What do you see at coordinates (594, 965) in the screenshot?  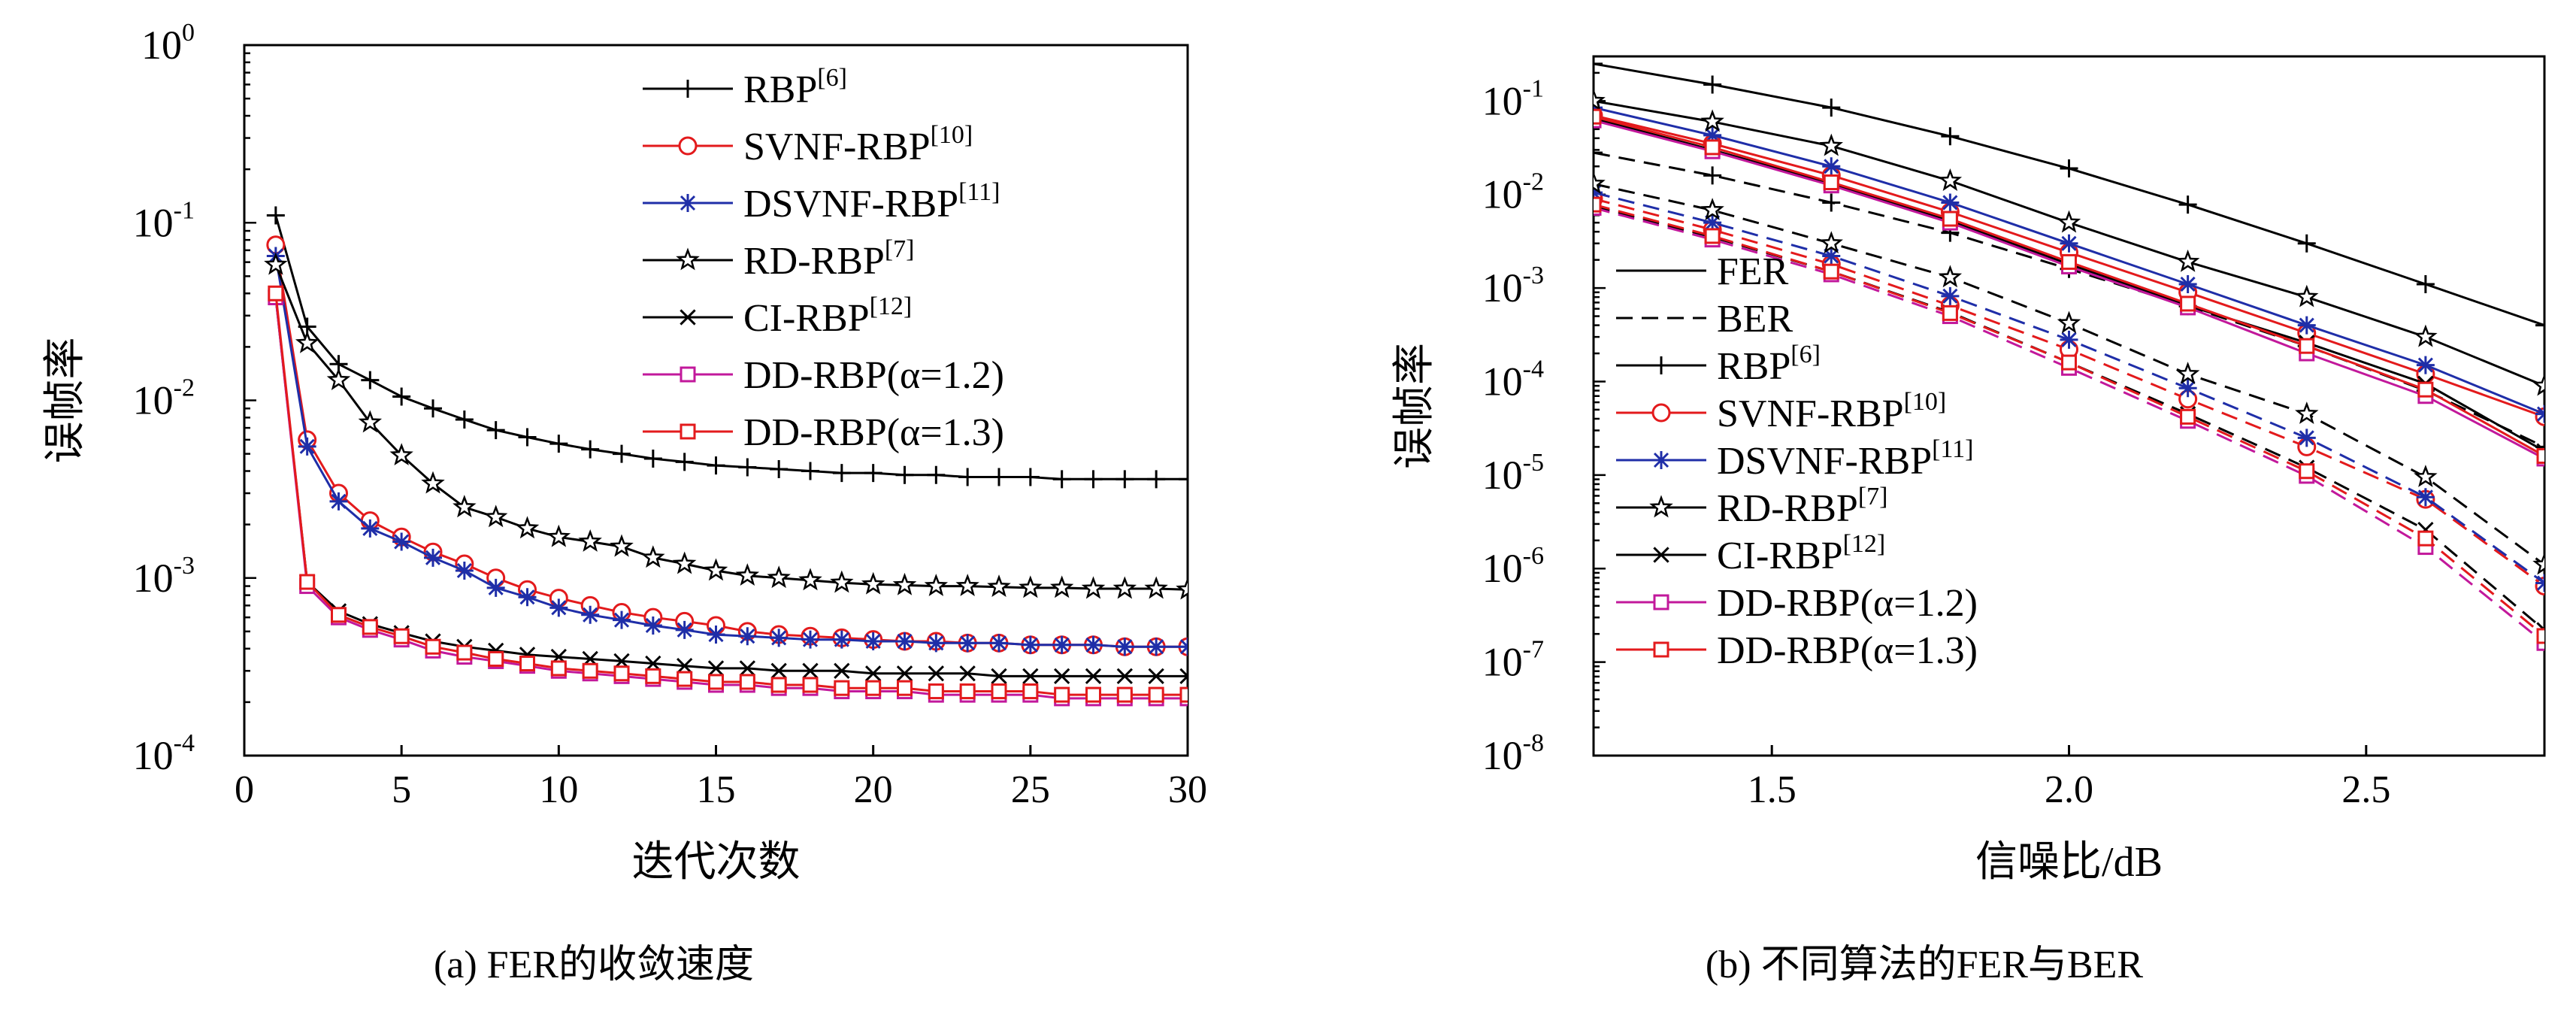 I see `chart-a-caption: (a) FER的收敛速度` at bounding box center [594, 965].